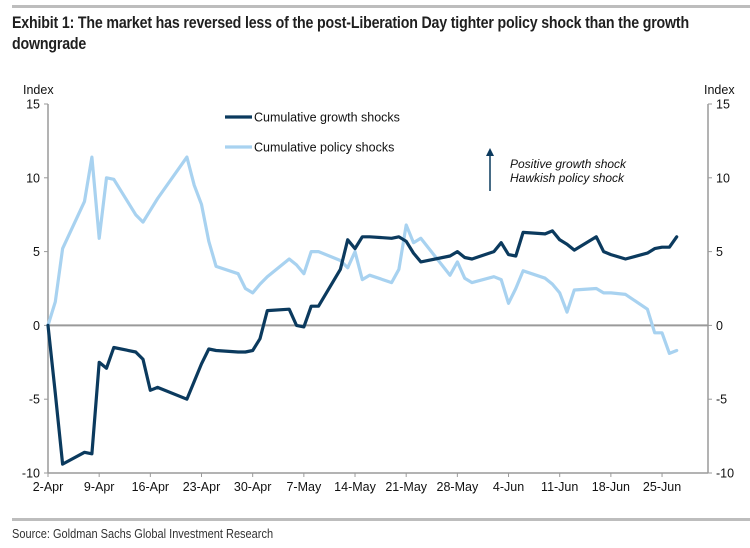  Describe the element at coordinates (381, 6) in the screenshot. I see `top-rule` at that location.